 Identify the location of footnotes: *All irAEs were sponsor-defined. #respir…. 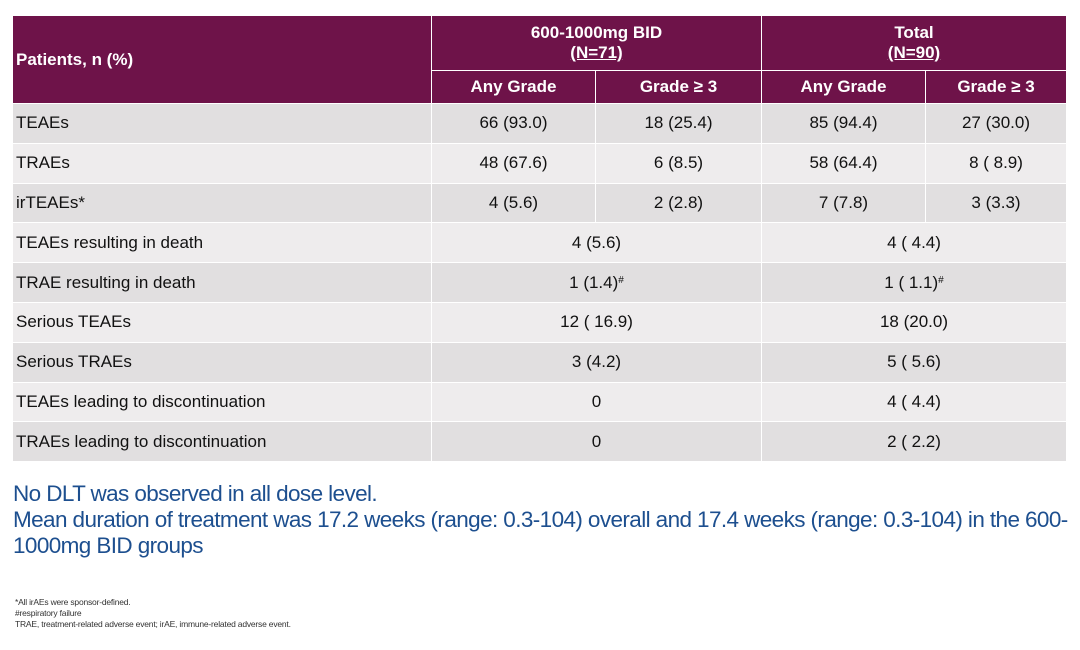
(153, 613).